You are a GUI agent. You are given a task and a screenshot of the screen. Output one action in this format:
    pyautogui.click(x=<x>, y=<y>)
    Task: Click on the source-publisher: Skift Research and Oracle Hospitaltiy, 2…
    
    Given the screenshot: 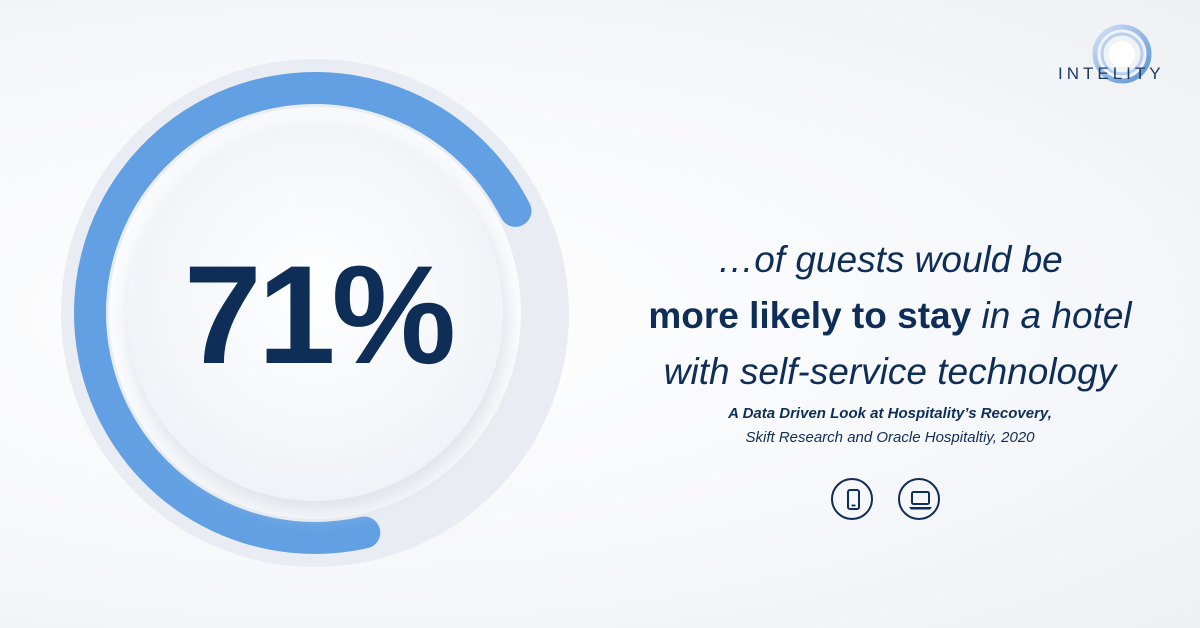 What is the action you would take?
    pyautogui.click(x=890, y=437)
    